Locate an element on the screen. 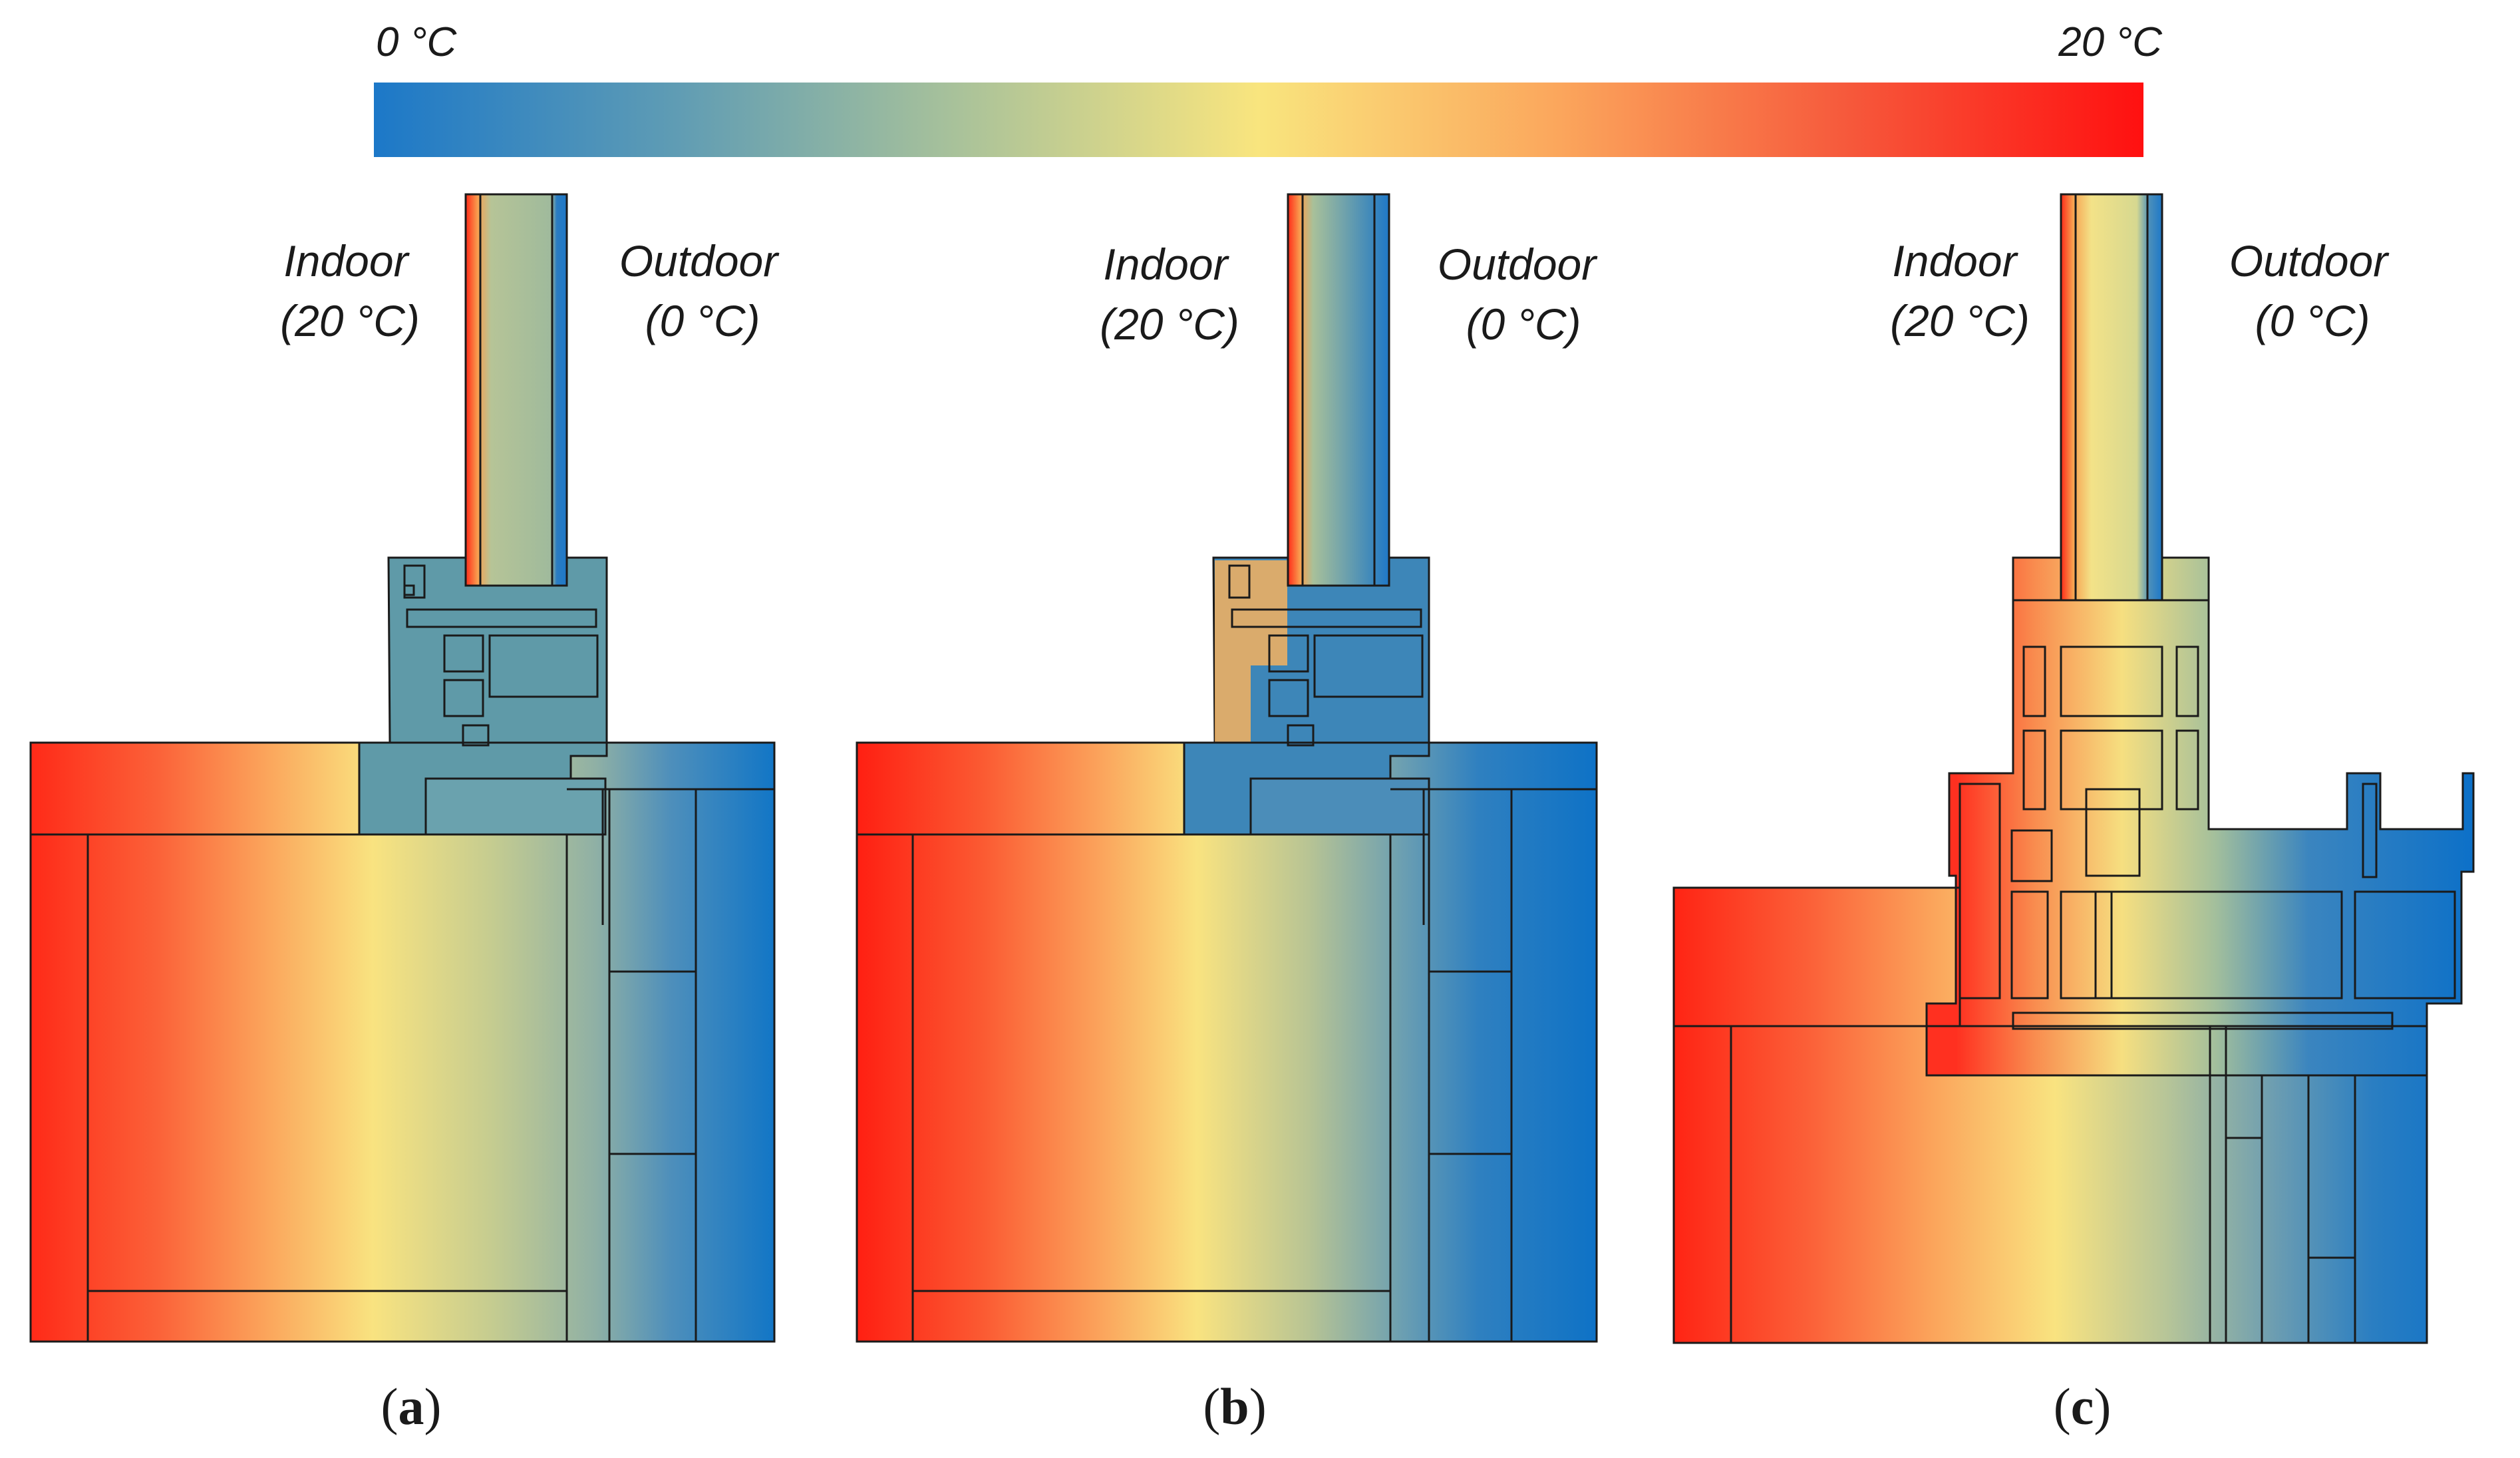  panel-b-outdoor-label: Outdoor is located at coordinates (1518, 264).